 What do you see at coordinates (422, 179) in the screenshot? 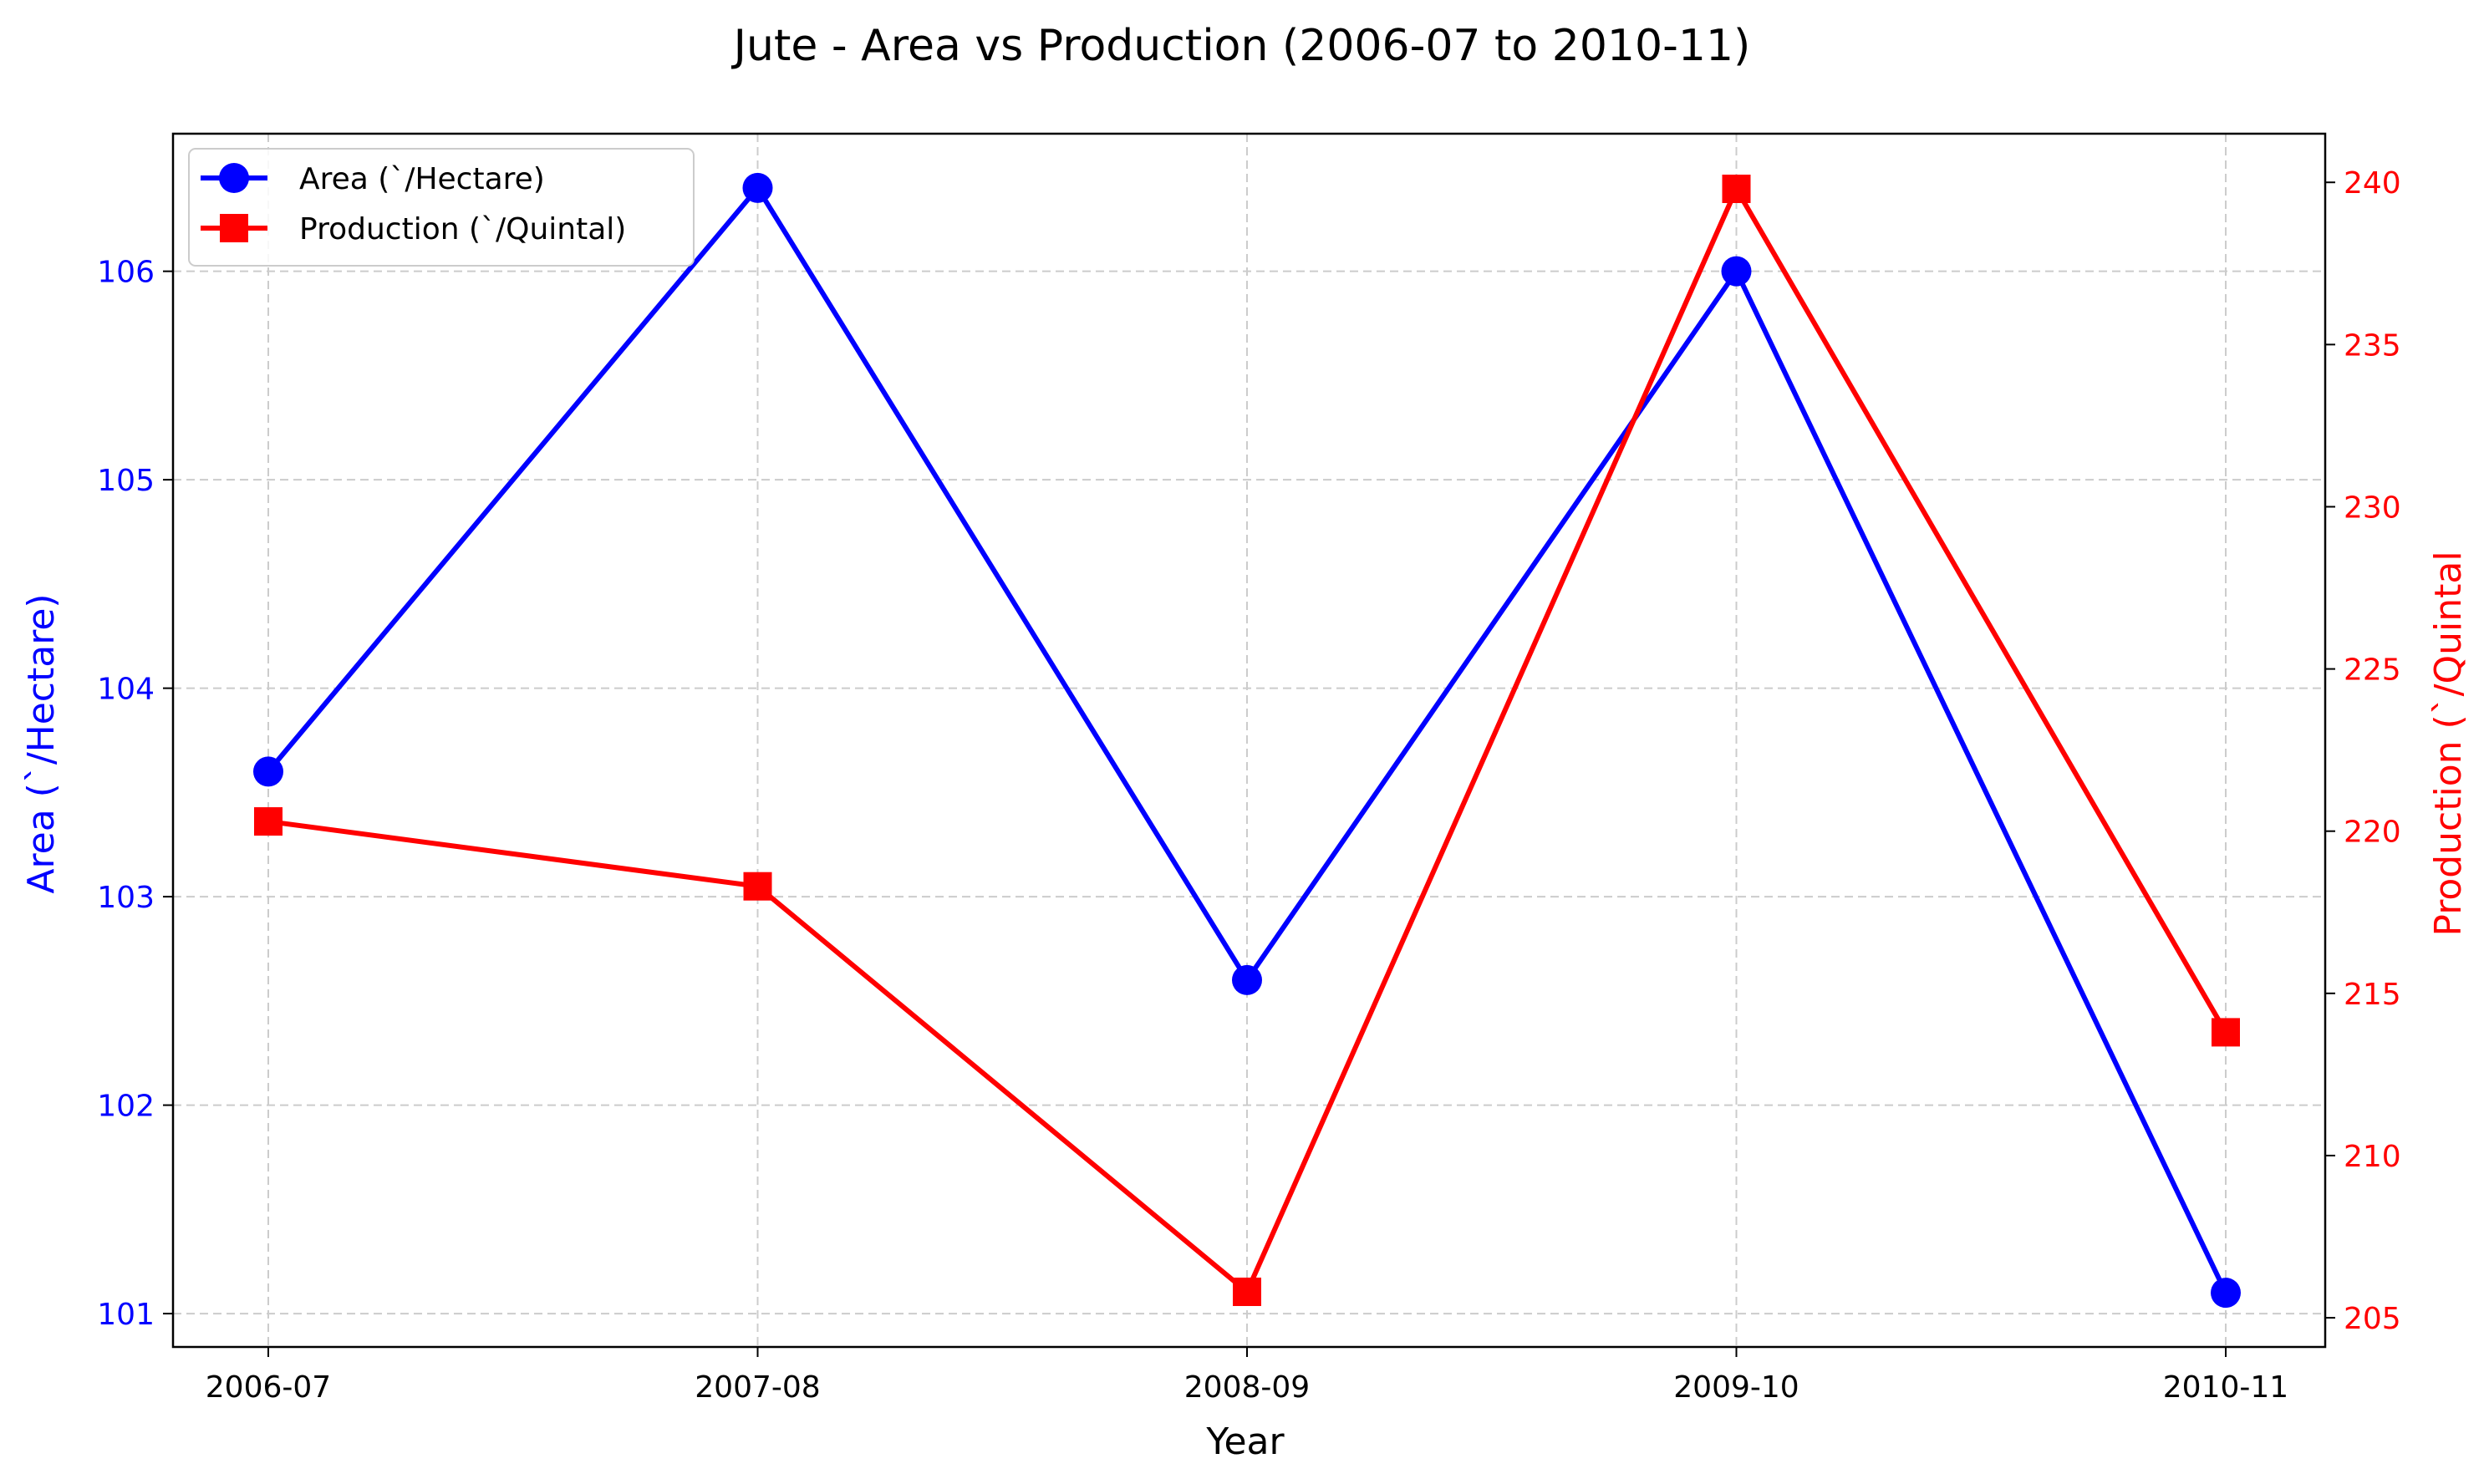
I see `legend-label-area: Area (`/Hectare)` at bounding box center [422, 179].